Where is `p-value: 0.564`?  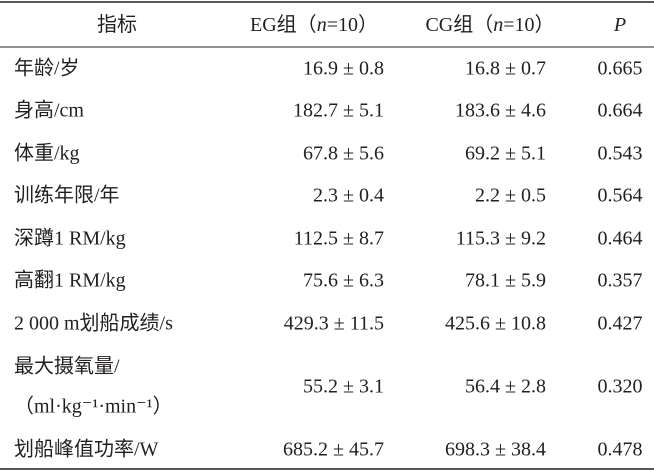
p-value: 0.564 is located at coordinates (620, 196).